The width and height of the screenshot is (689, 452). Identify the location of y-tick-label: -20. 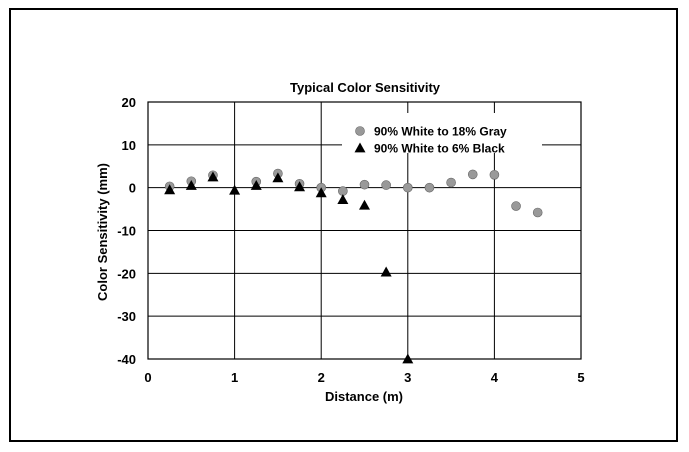
(126, 273).